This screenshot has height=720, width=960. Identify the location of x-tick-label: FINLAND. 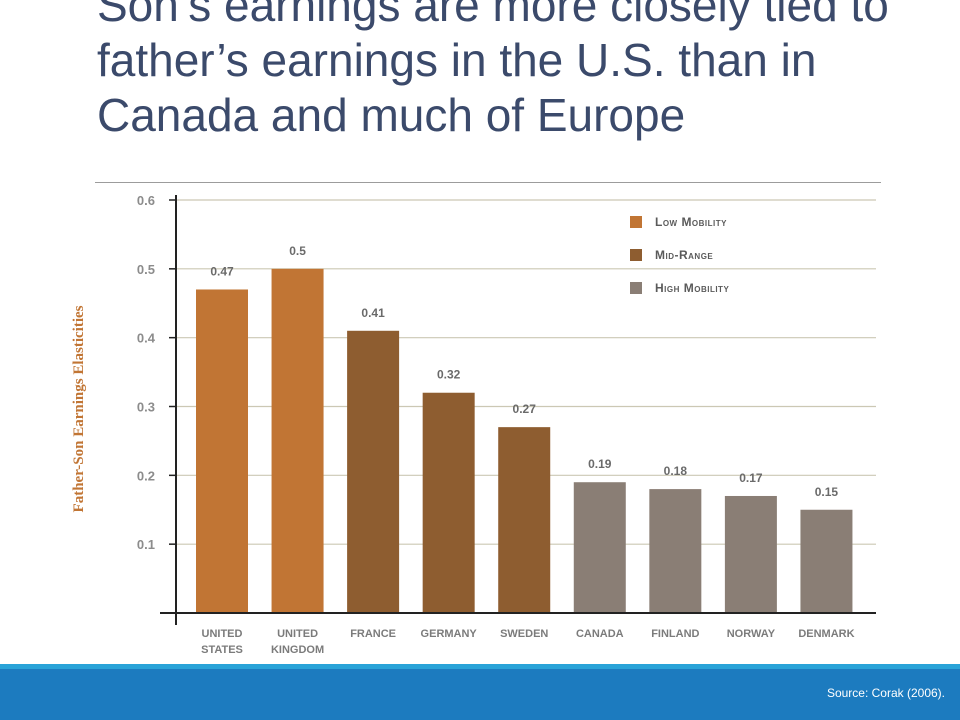
(675, 634).